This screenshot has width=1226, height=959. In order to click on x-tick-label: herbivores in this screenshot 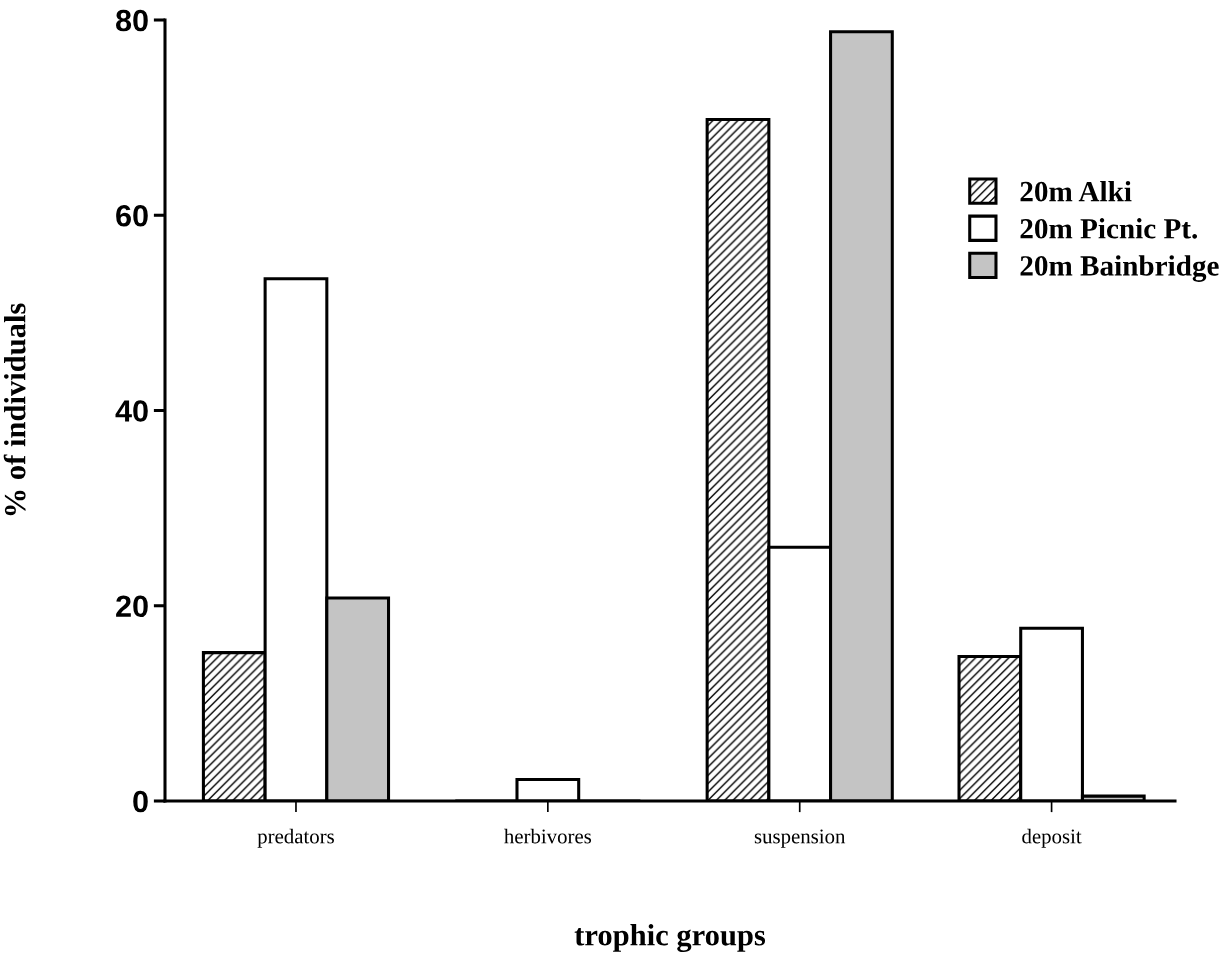, I will do `click(548, 836)`.